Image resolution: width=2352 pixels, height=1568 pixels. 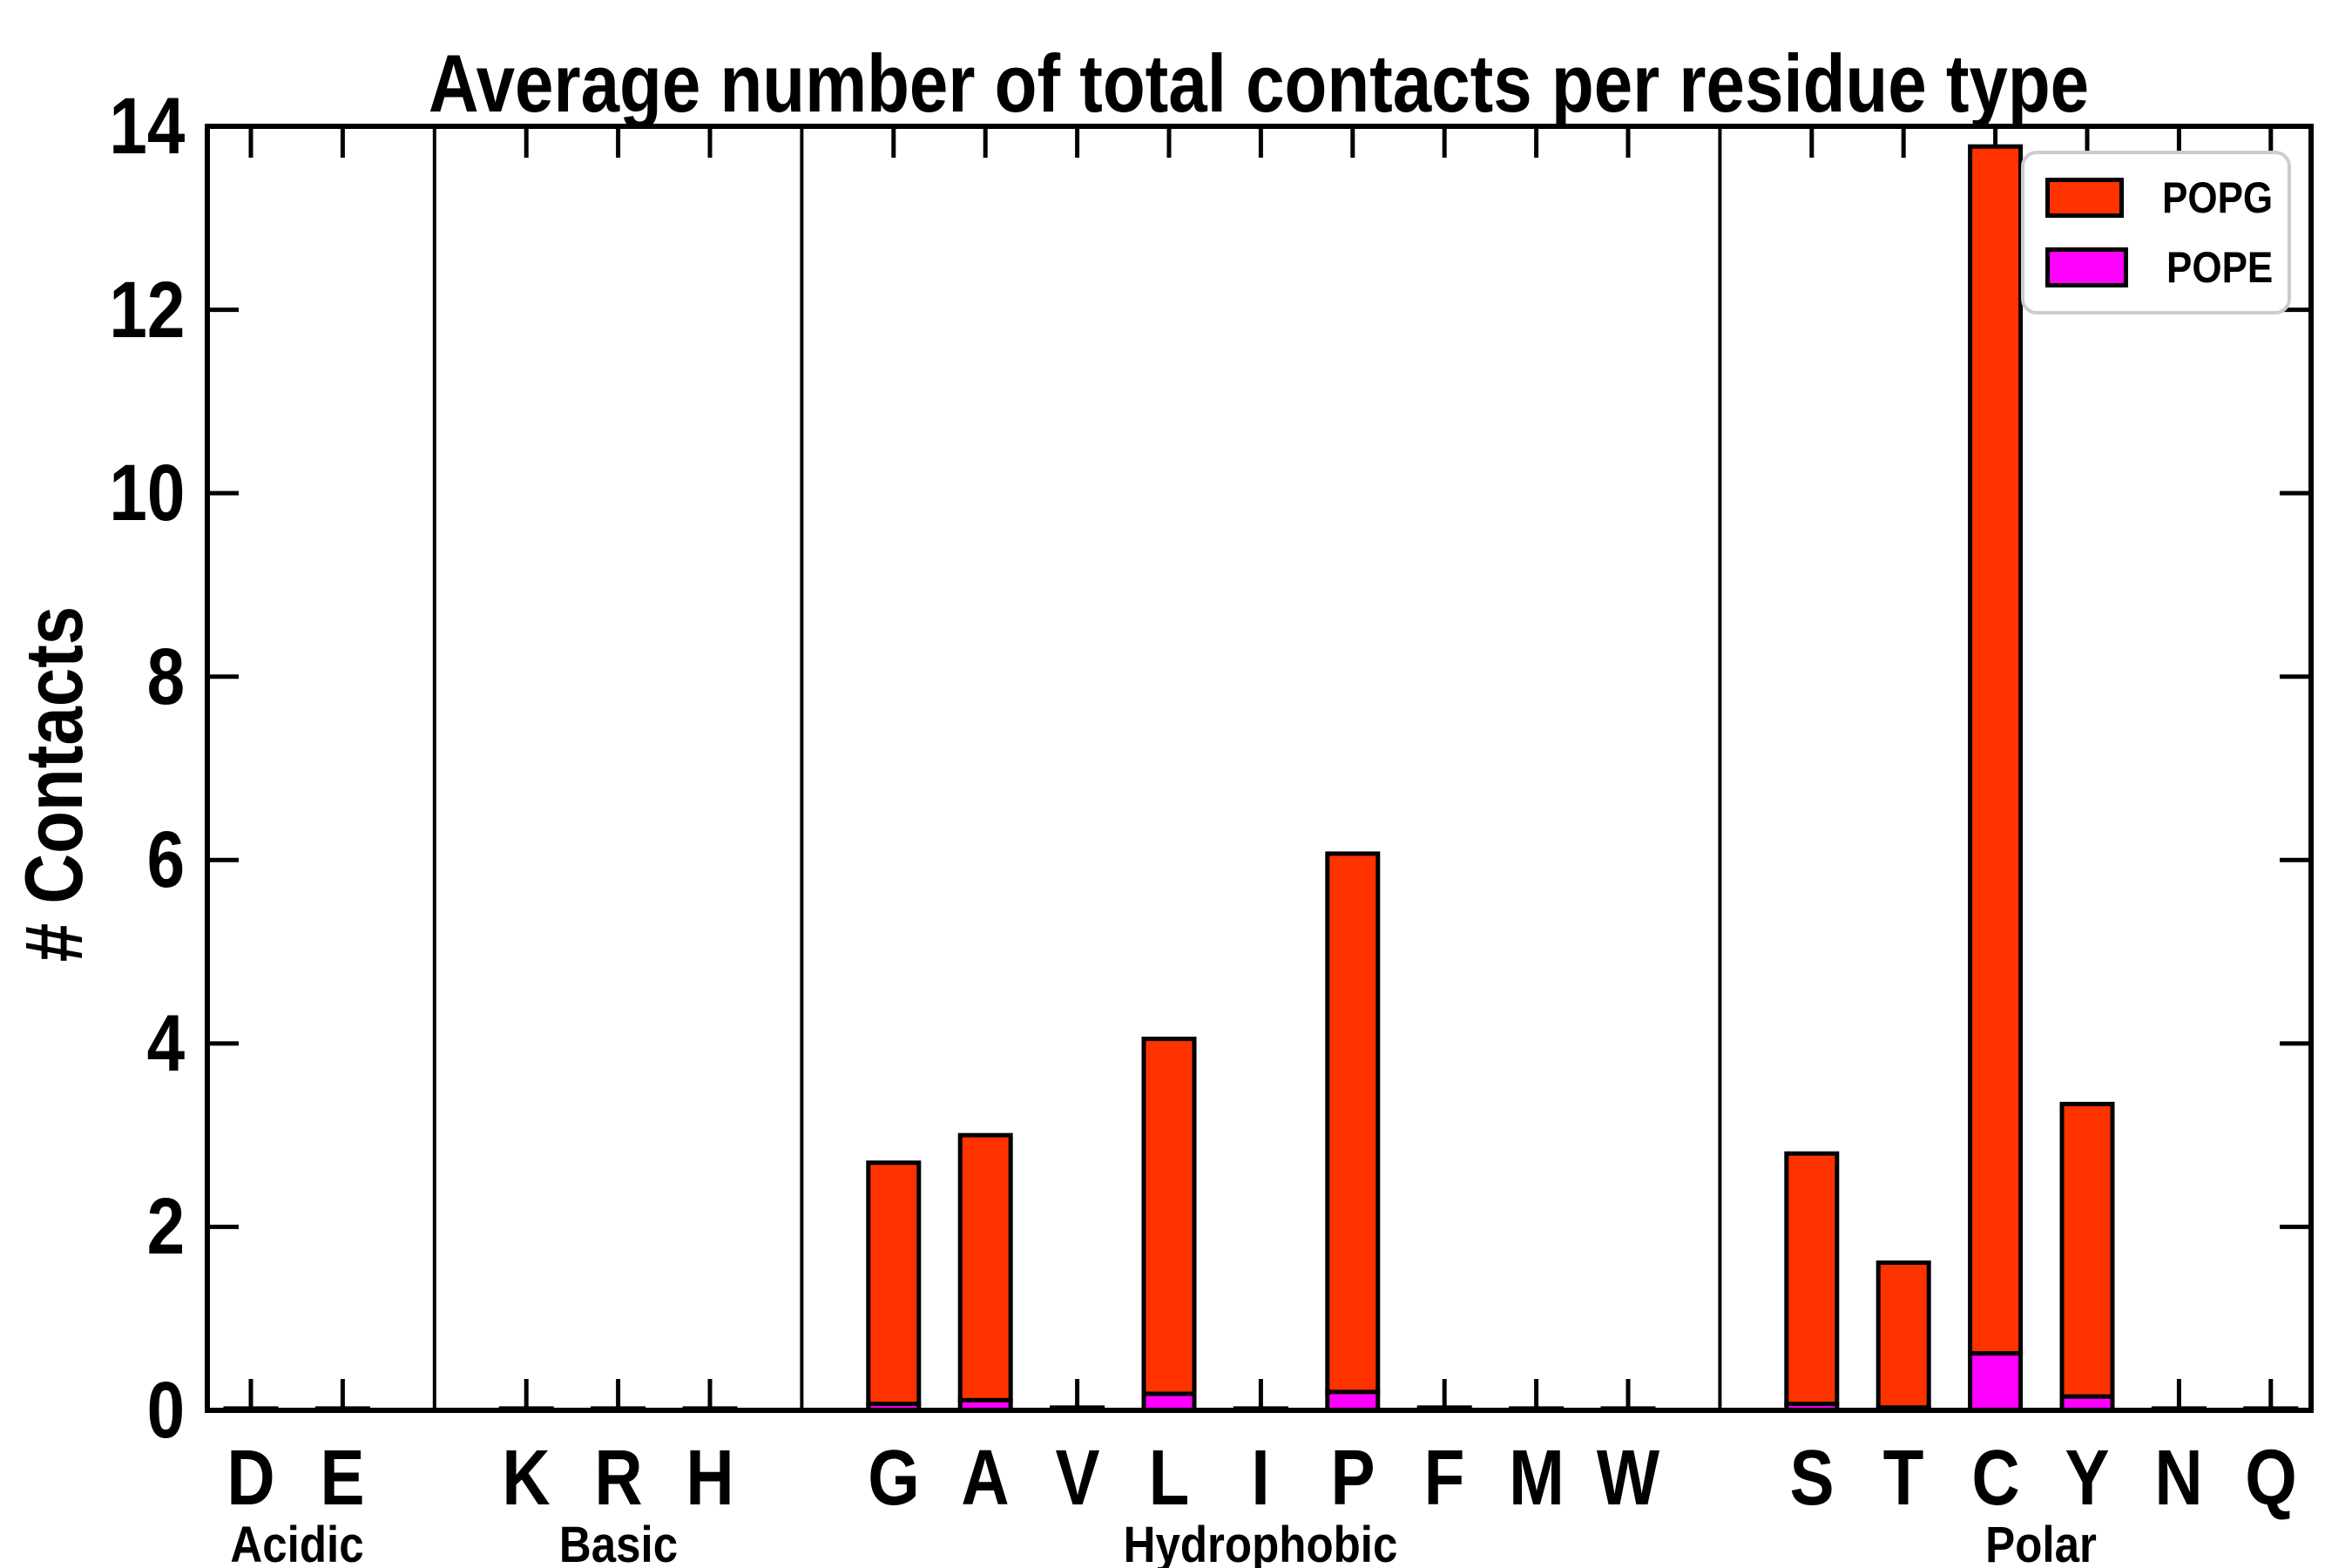 I want to click on group-label-polar: Polar, so click(x=2041, y=1542).